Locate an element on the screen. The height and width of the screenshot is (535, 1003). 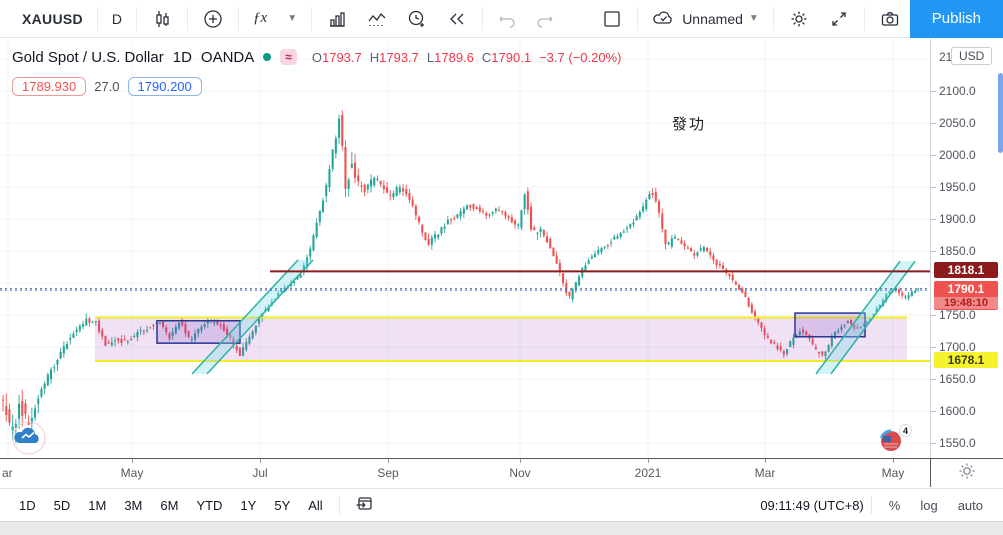
compare-plus-icon is located at coordinates (213, 19).